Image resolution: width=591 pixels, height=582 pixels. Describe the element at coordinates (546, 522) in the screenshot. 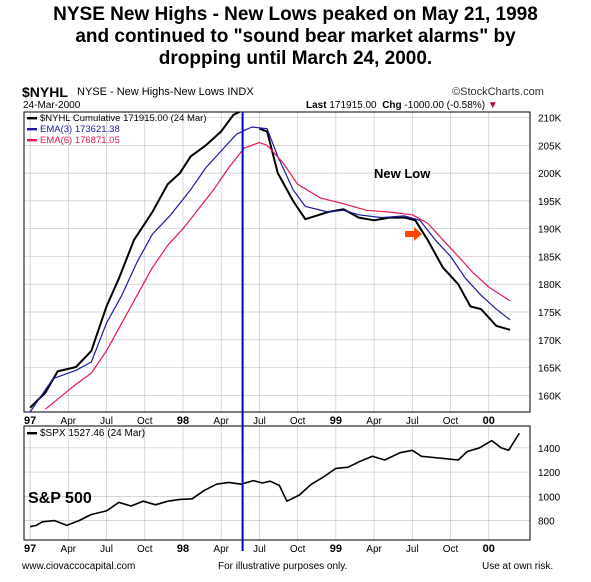

I see `spx-y-tick-label: 800` at that location.